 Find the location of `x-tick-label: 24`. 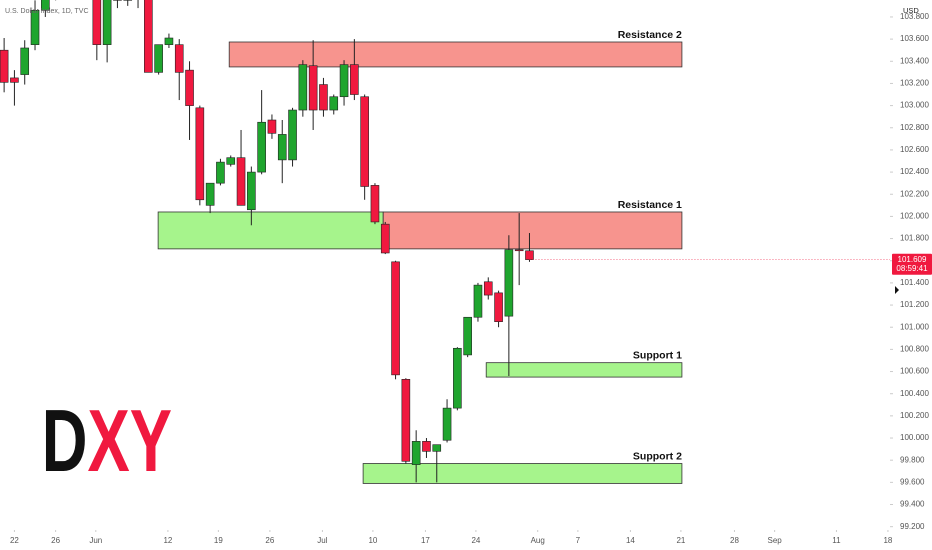

x-tick-label: 24 is located at coordinates (475, 540).